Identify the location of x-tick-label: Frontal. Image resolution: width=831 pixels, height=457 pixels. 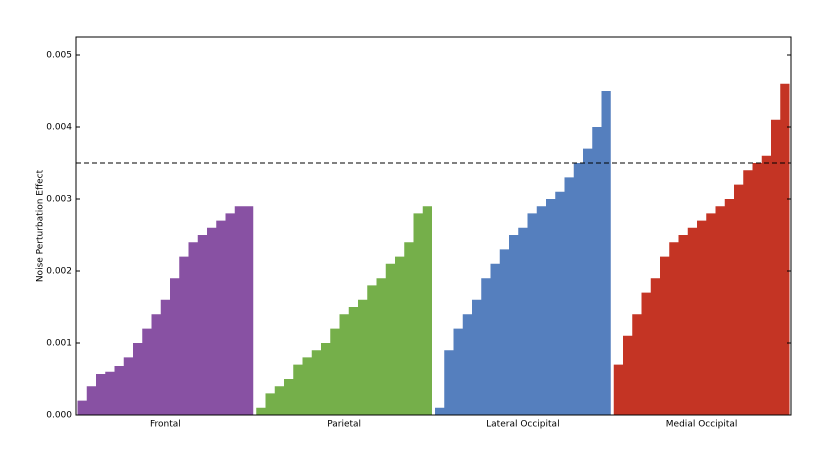
(165, 425).